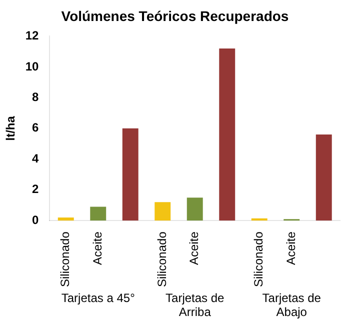 This screenshot has height=331, width=350. Describe the element at coordinates (36, 219) in the screenshot. I see `y-tick-label: 0` at that location.